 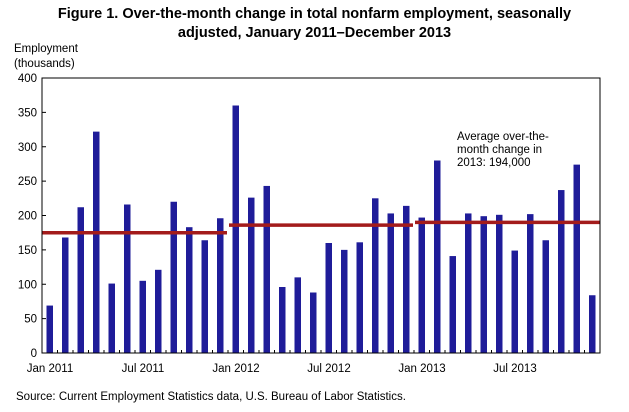 What do you see at coordinates (514, 369) in the screenshot?
I see `x-tick-label: Jul 2013` at bounding box center [514, 369].